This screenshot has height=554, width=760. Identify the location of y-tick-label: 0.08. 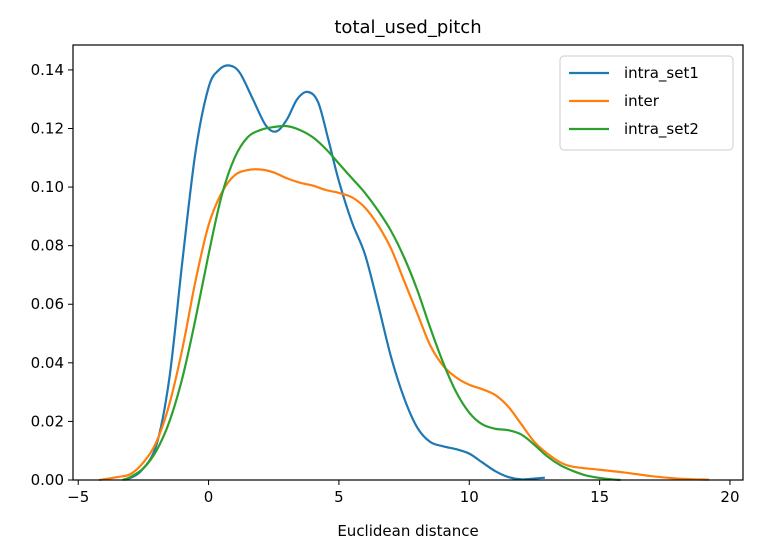
(47, 246).